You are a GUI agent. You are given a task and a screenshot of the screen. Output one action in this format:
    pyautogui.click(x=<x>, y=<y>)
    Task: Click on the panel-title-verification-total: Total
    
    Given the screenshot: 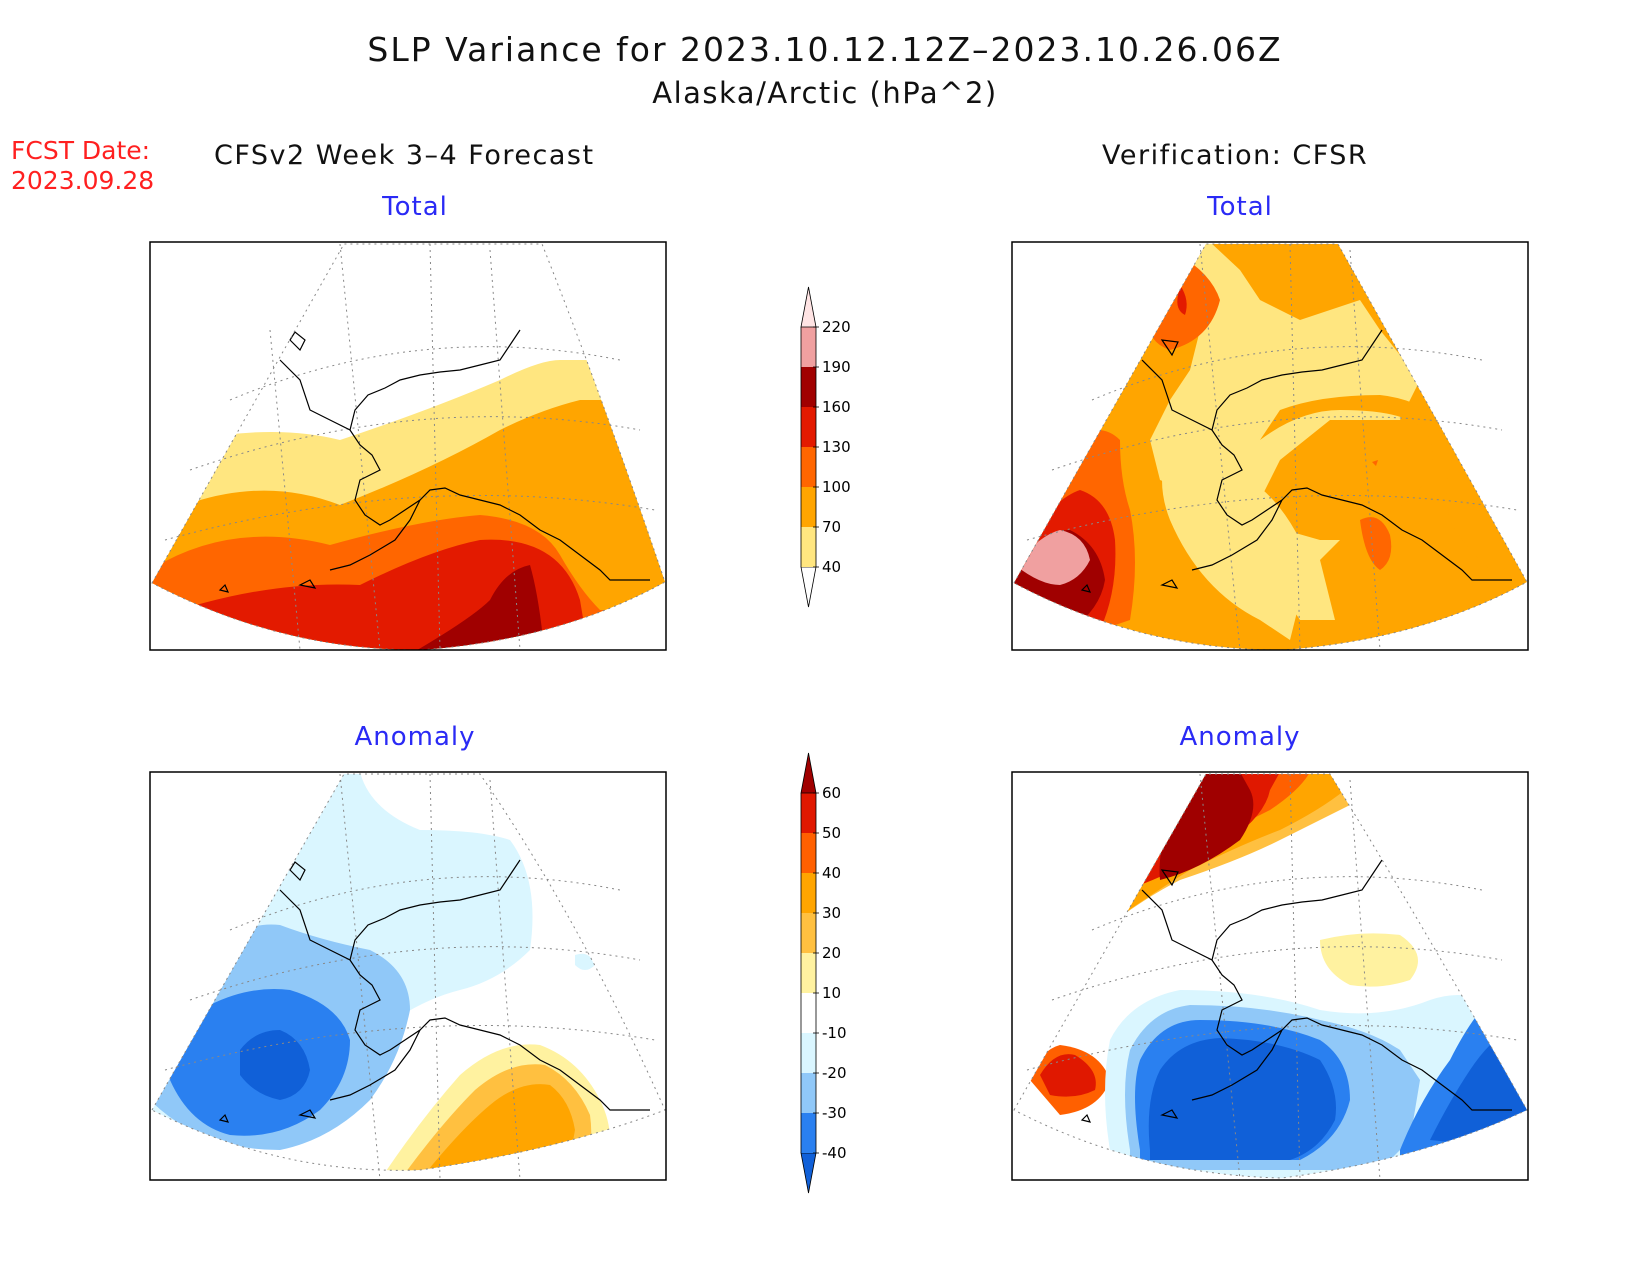 What is the action you would take?
    pyautogui.click(x=1240, y=207)
    